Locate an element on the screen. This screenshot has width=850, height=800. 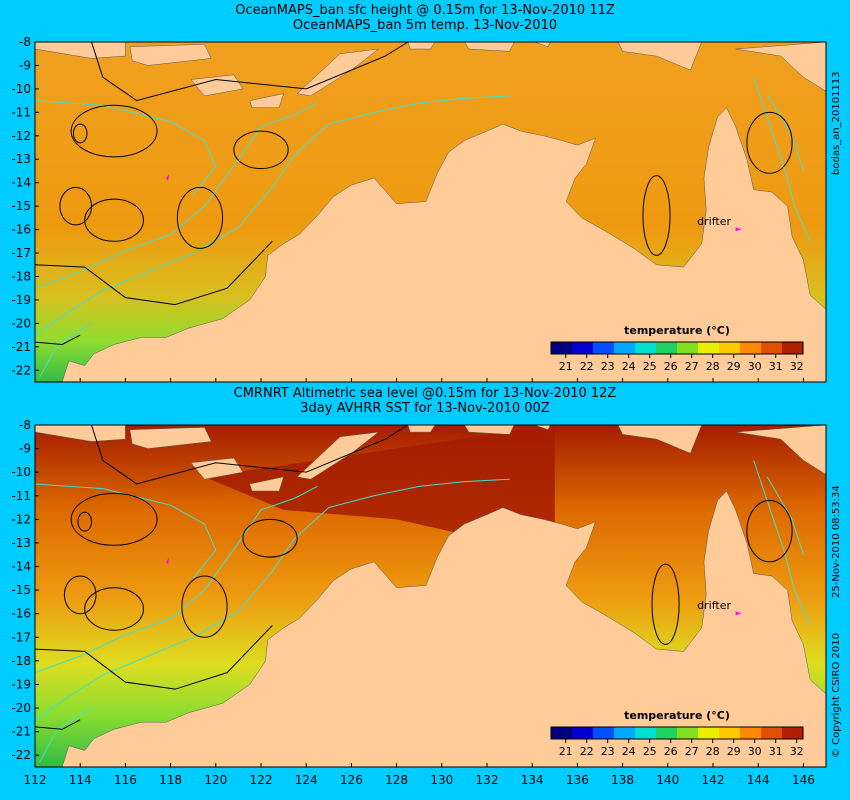
drifter-label: drifter is located at coordinates (714, 221).